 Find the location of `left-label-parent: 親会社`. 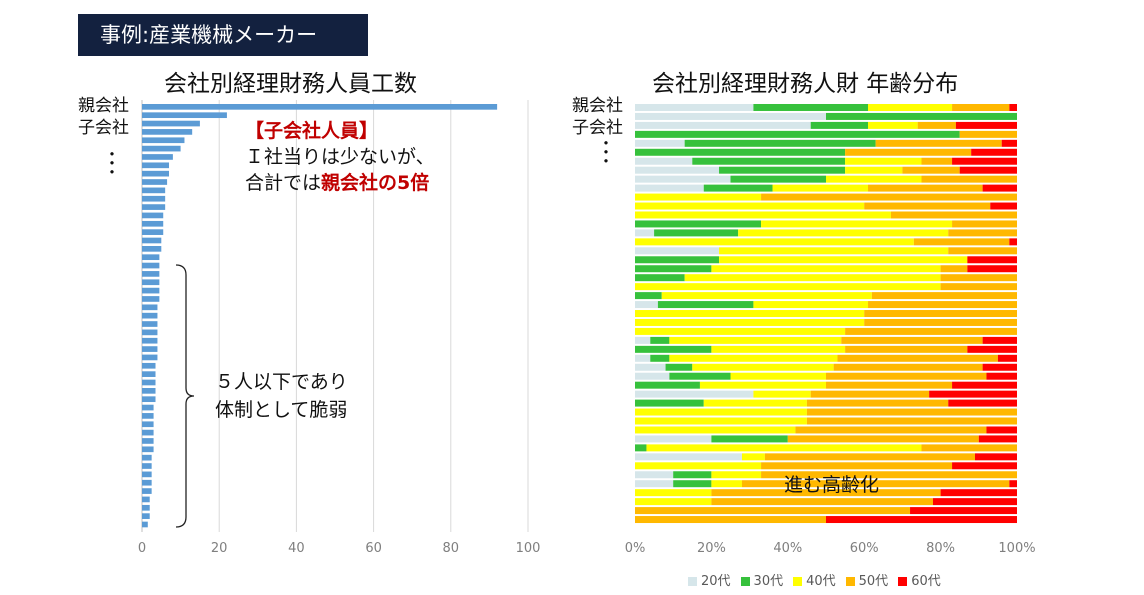

left-label-parent: 親会社 is located at coordinates (103, 106).